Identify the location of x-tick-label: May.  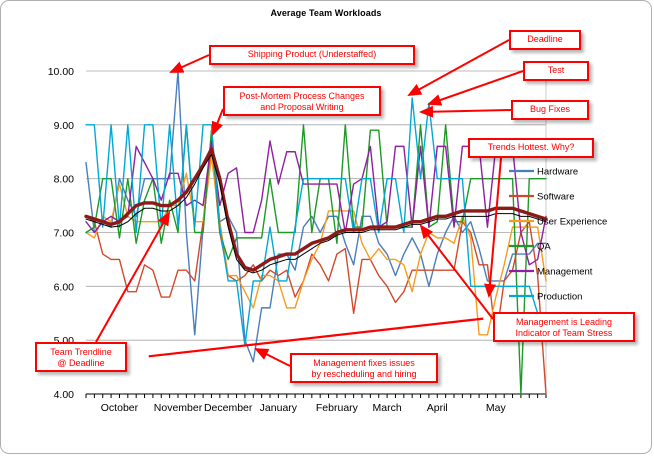
(496, 408).